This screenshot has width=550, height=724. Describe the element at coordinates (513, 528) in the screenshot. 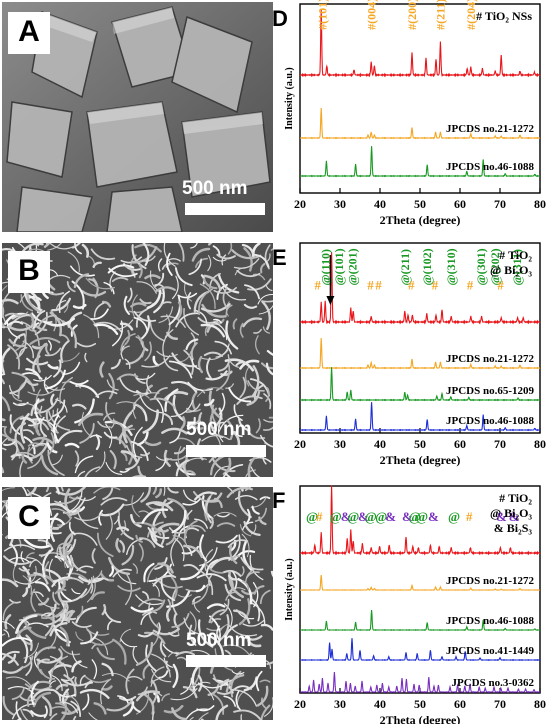

I see `legend-entry: & Bi₂S₃` at that location.